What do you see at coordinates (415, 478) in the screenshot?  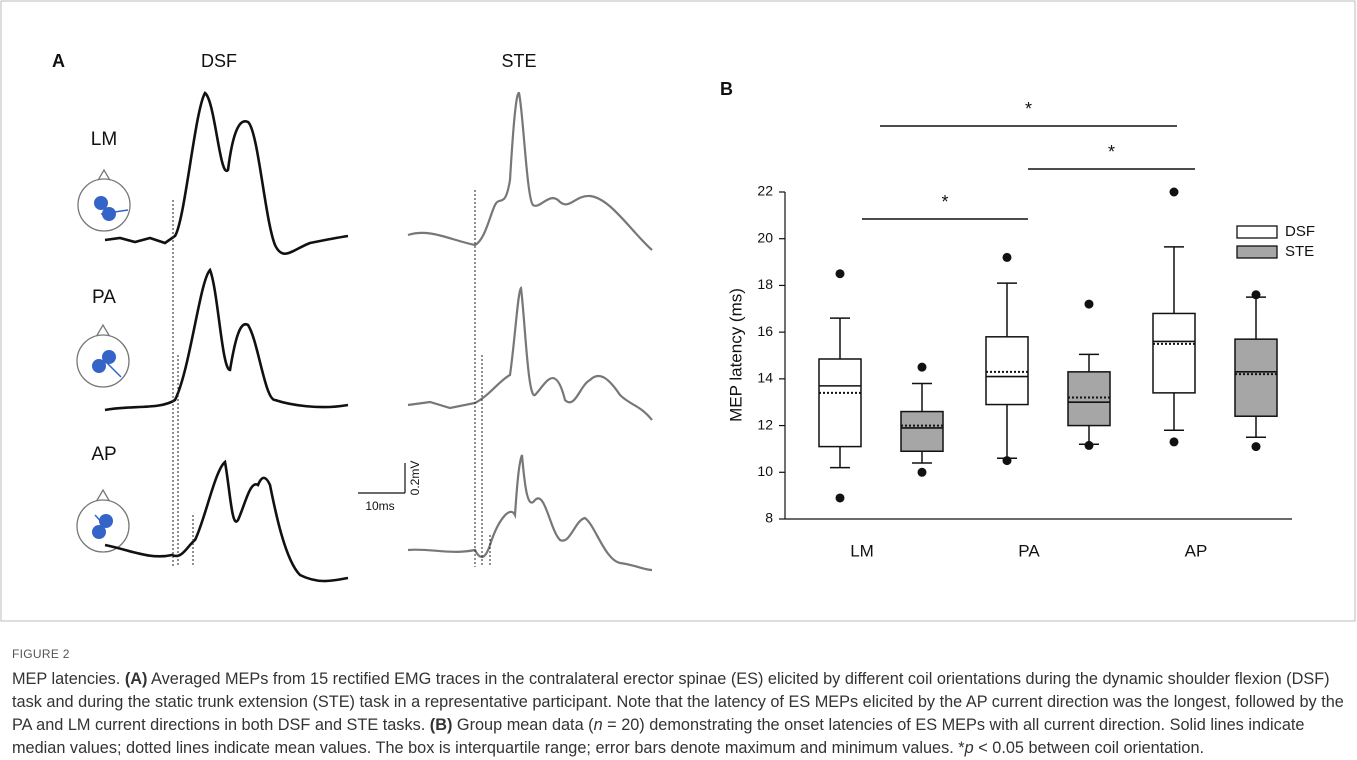 I see `scale-label: 0.2mV` at bounding box center [415, 478].